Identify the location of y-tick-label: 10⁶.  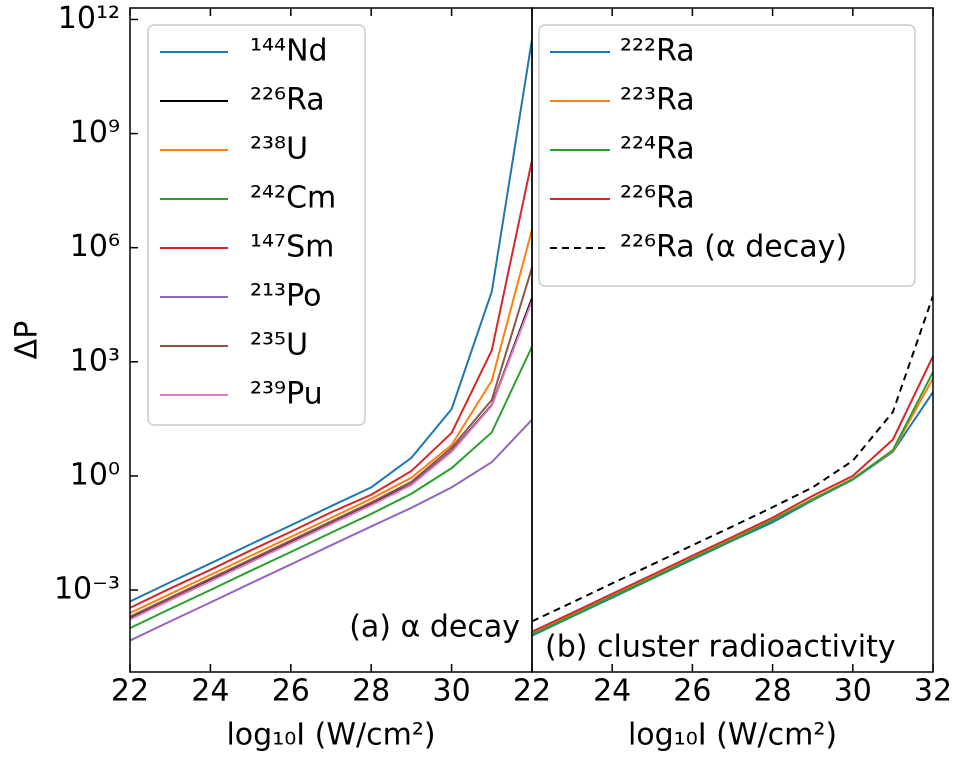
(95, 246).